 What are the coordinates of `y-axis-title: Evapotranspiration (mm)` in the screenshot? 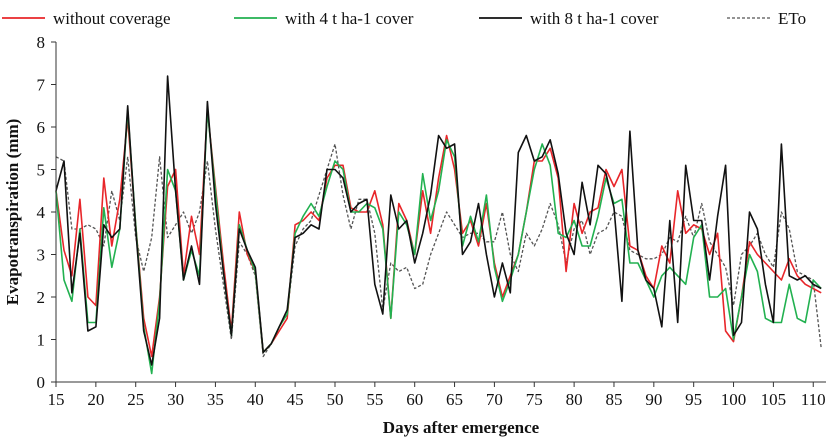 It's located at (12, 212).